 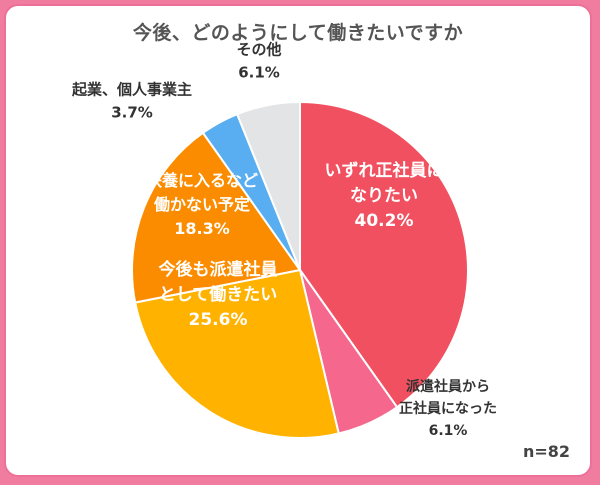 What do you see at coordinates (218, 269) in the screenshot?
I see `slice-category-label: 今後も派遣社員` at bounding box center [218, 269].